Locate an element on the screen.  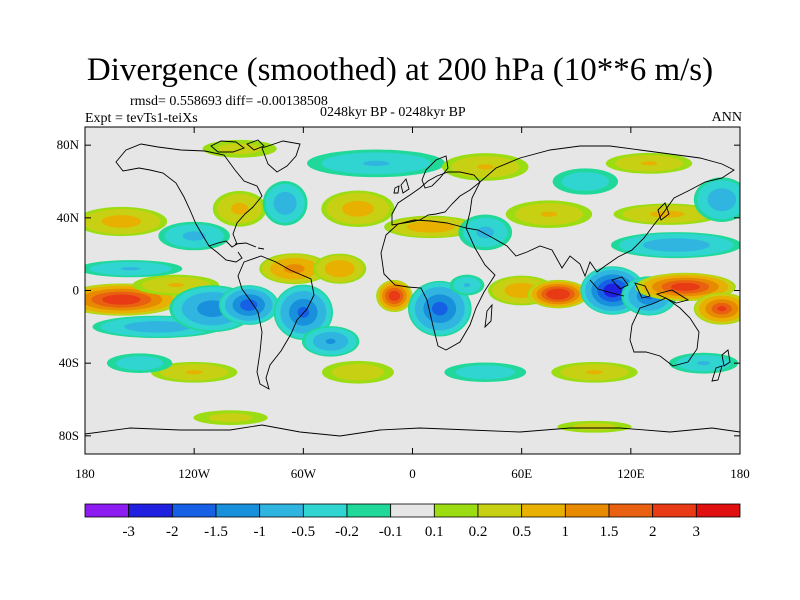
coastline-antarctica is located at coordinates (412, 430).